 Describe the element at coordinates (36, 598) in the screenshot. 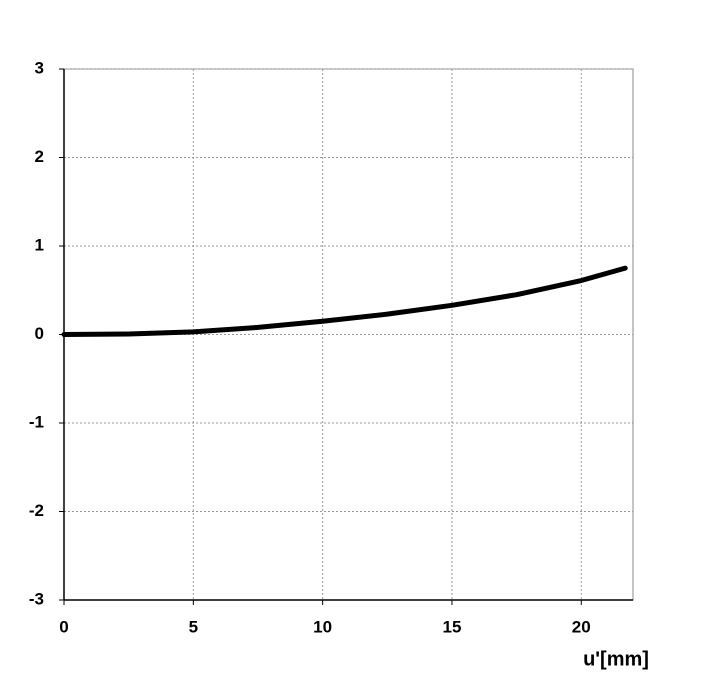

I see `y-tick-label: -3` at that location.